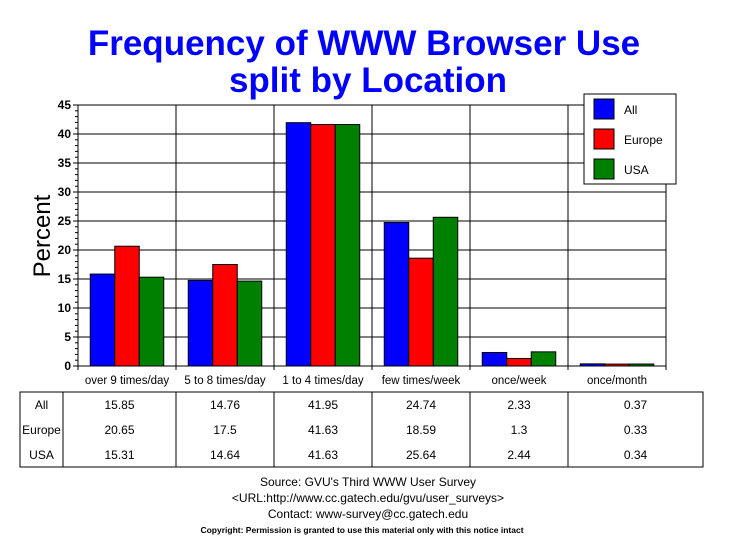 The image size is (729, 553). I want to click on table-cell: 0.37, so click(636, 405).